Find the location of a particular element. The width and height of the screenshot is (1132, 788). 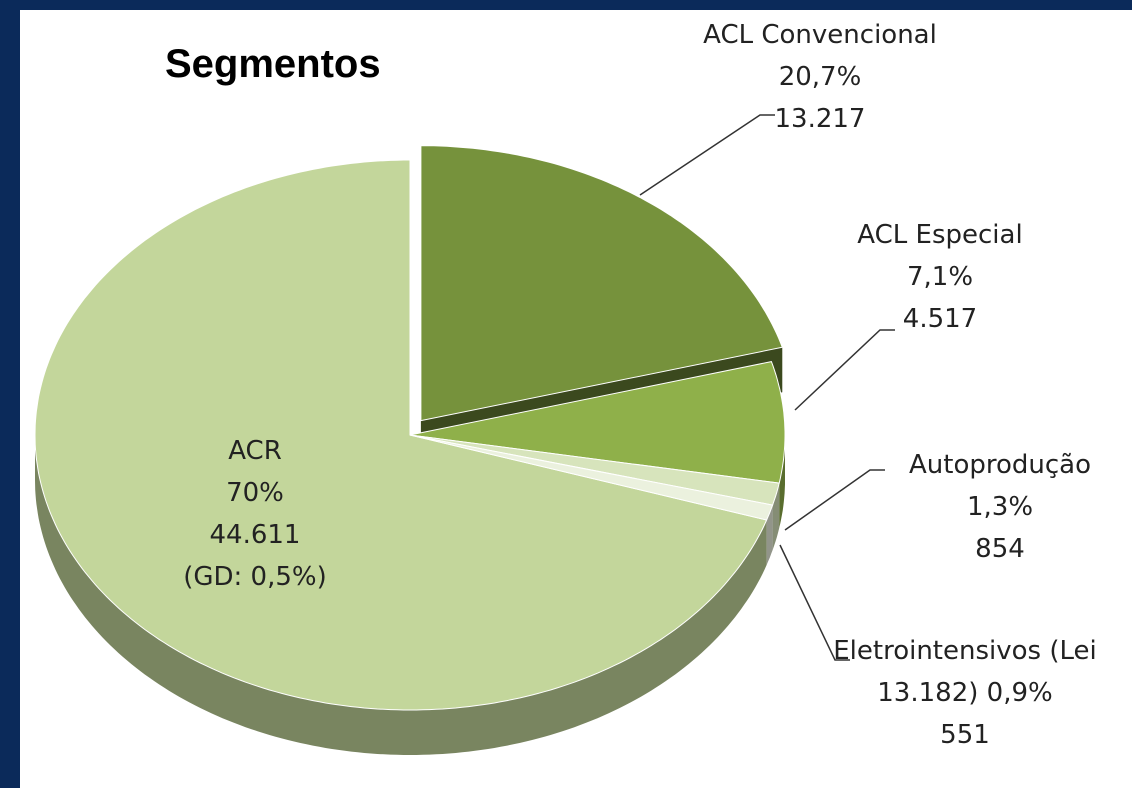

value-label: 1,3% is located at coordinates (1000, 507).